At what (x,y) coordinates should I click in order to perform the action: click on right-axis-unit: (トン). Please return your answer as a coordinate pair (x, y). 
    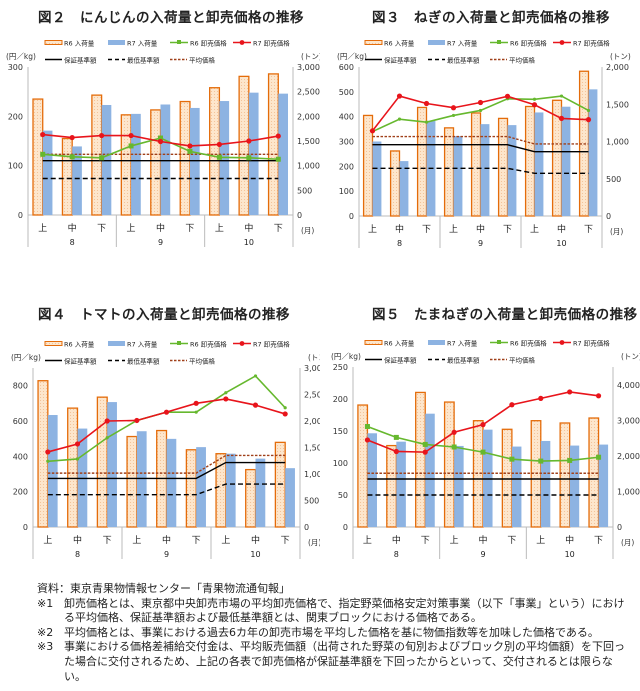
    Looking at the image, I should click on (314, 357).